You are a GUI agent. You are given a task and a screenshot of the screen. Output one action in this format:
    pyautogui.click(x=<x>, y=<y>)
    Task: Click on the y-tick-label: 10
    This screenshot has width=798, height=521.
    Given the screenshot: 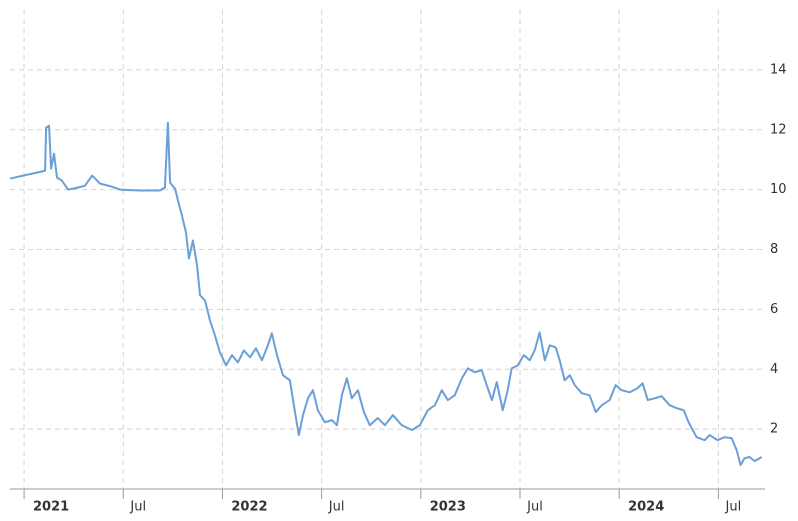 What is the action you would take?
    pyautogui.click(x=778, y=189)
    